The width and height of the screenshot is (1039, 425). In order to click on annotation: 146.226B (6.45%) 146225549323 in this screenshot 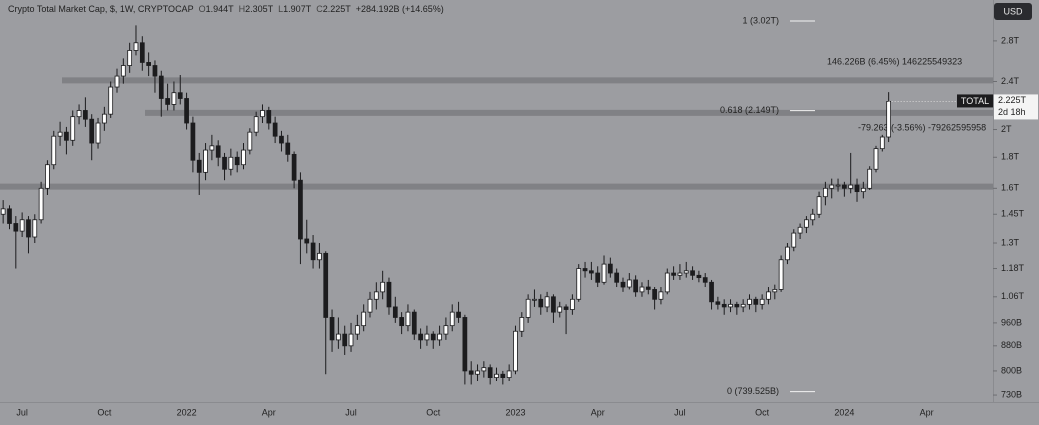, I will do `click(894, 61)`.